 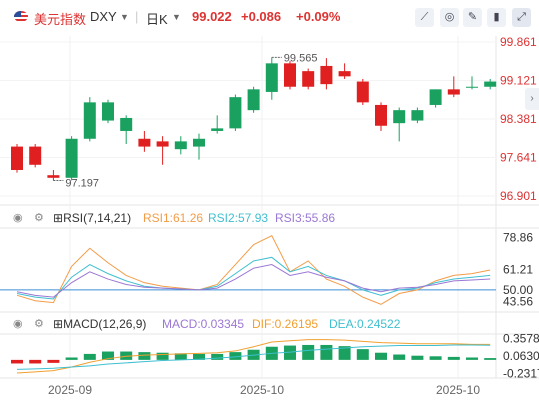 What do you see at coordinates (521, 374) in the screenshot?
I see `macd-tick-label: -0.23173` at bounding box center [521, 374].